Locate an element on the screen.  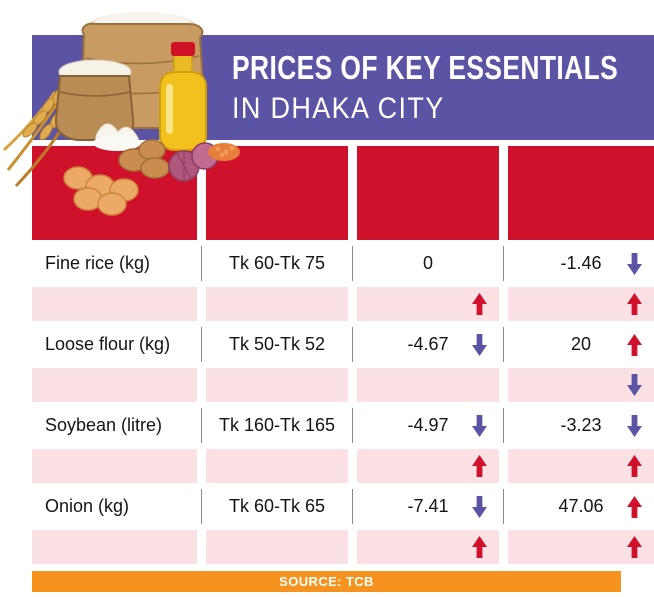
table-row: Fine rice (kg) Tk 60-Tk 75 0 -1.46 is located at coordinates (343, 263).